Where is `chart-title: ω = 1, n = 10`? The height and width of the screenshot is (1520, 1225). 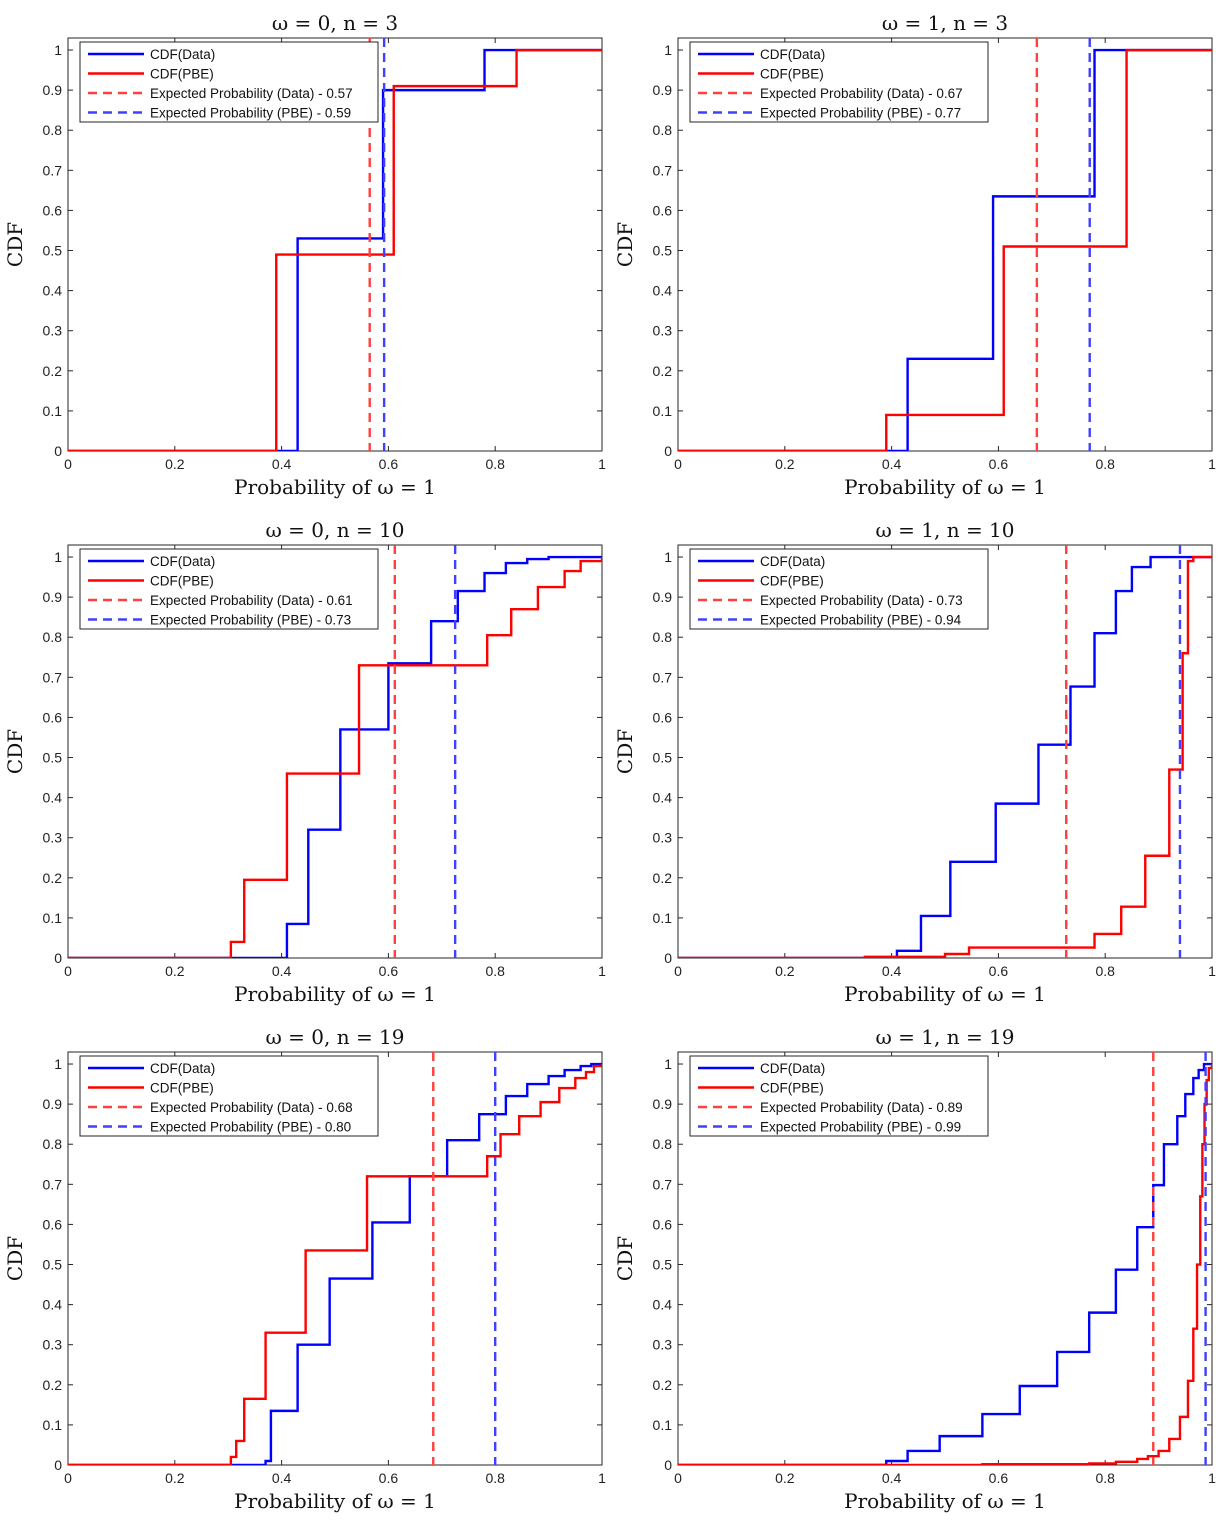
chart-title: ω = 1, n = 10 is located at coordinates (944, 530).